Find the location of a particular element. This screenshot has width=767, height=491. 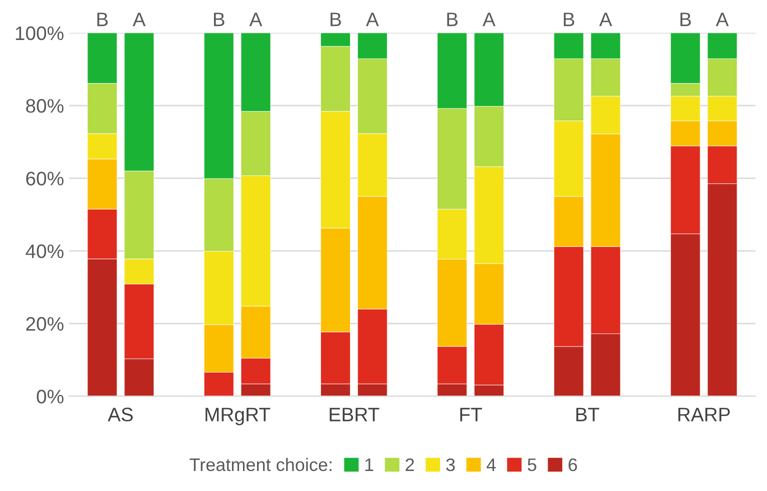

legend-label: 2 is located at coordinates (410, 465).